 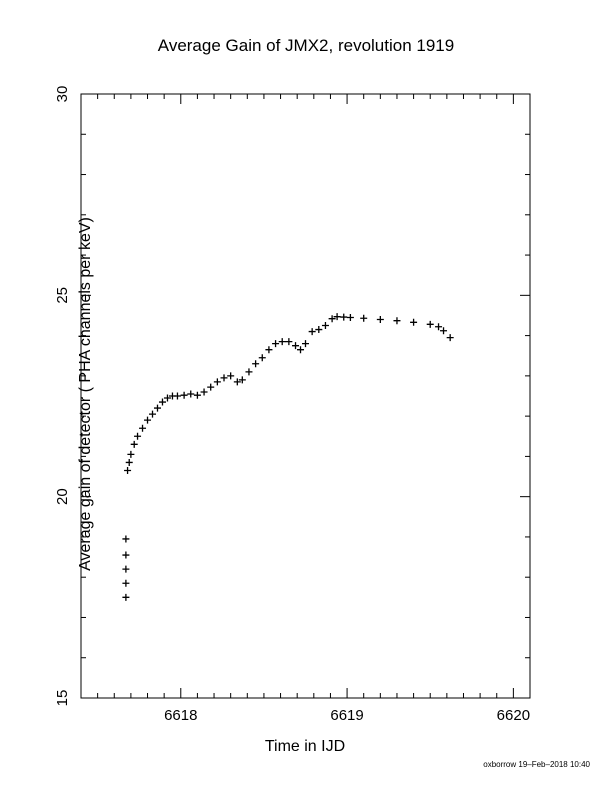 I want to click on y-tick-label: 25, so click(x=62, y=295).